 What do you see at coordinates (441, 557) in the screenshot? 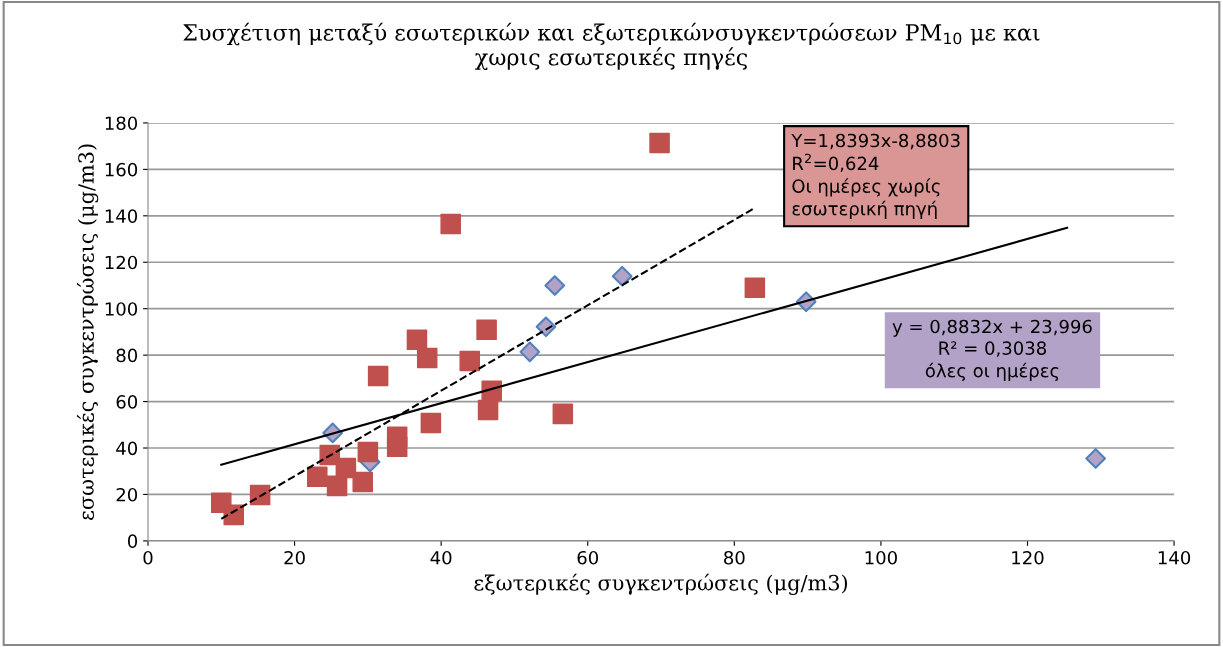
I see `x-tick-label: 40` at bounding box center [441, 557].